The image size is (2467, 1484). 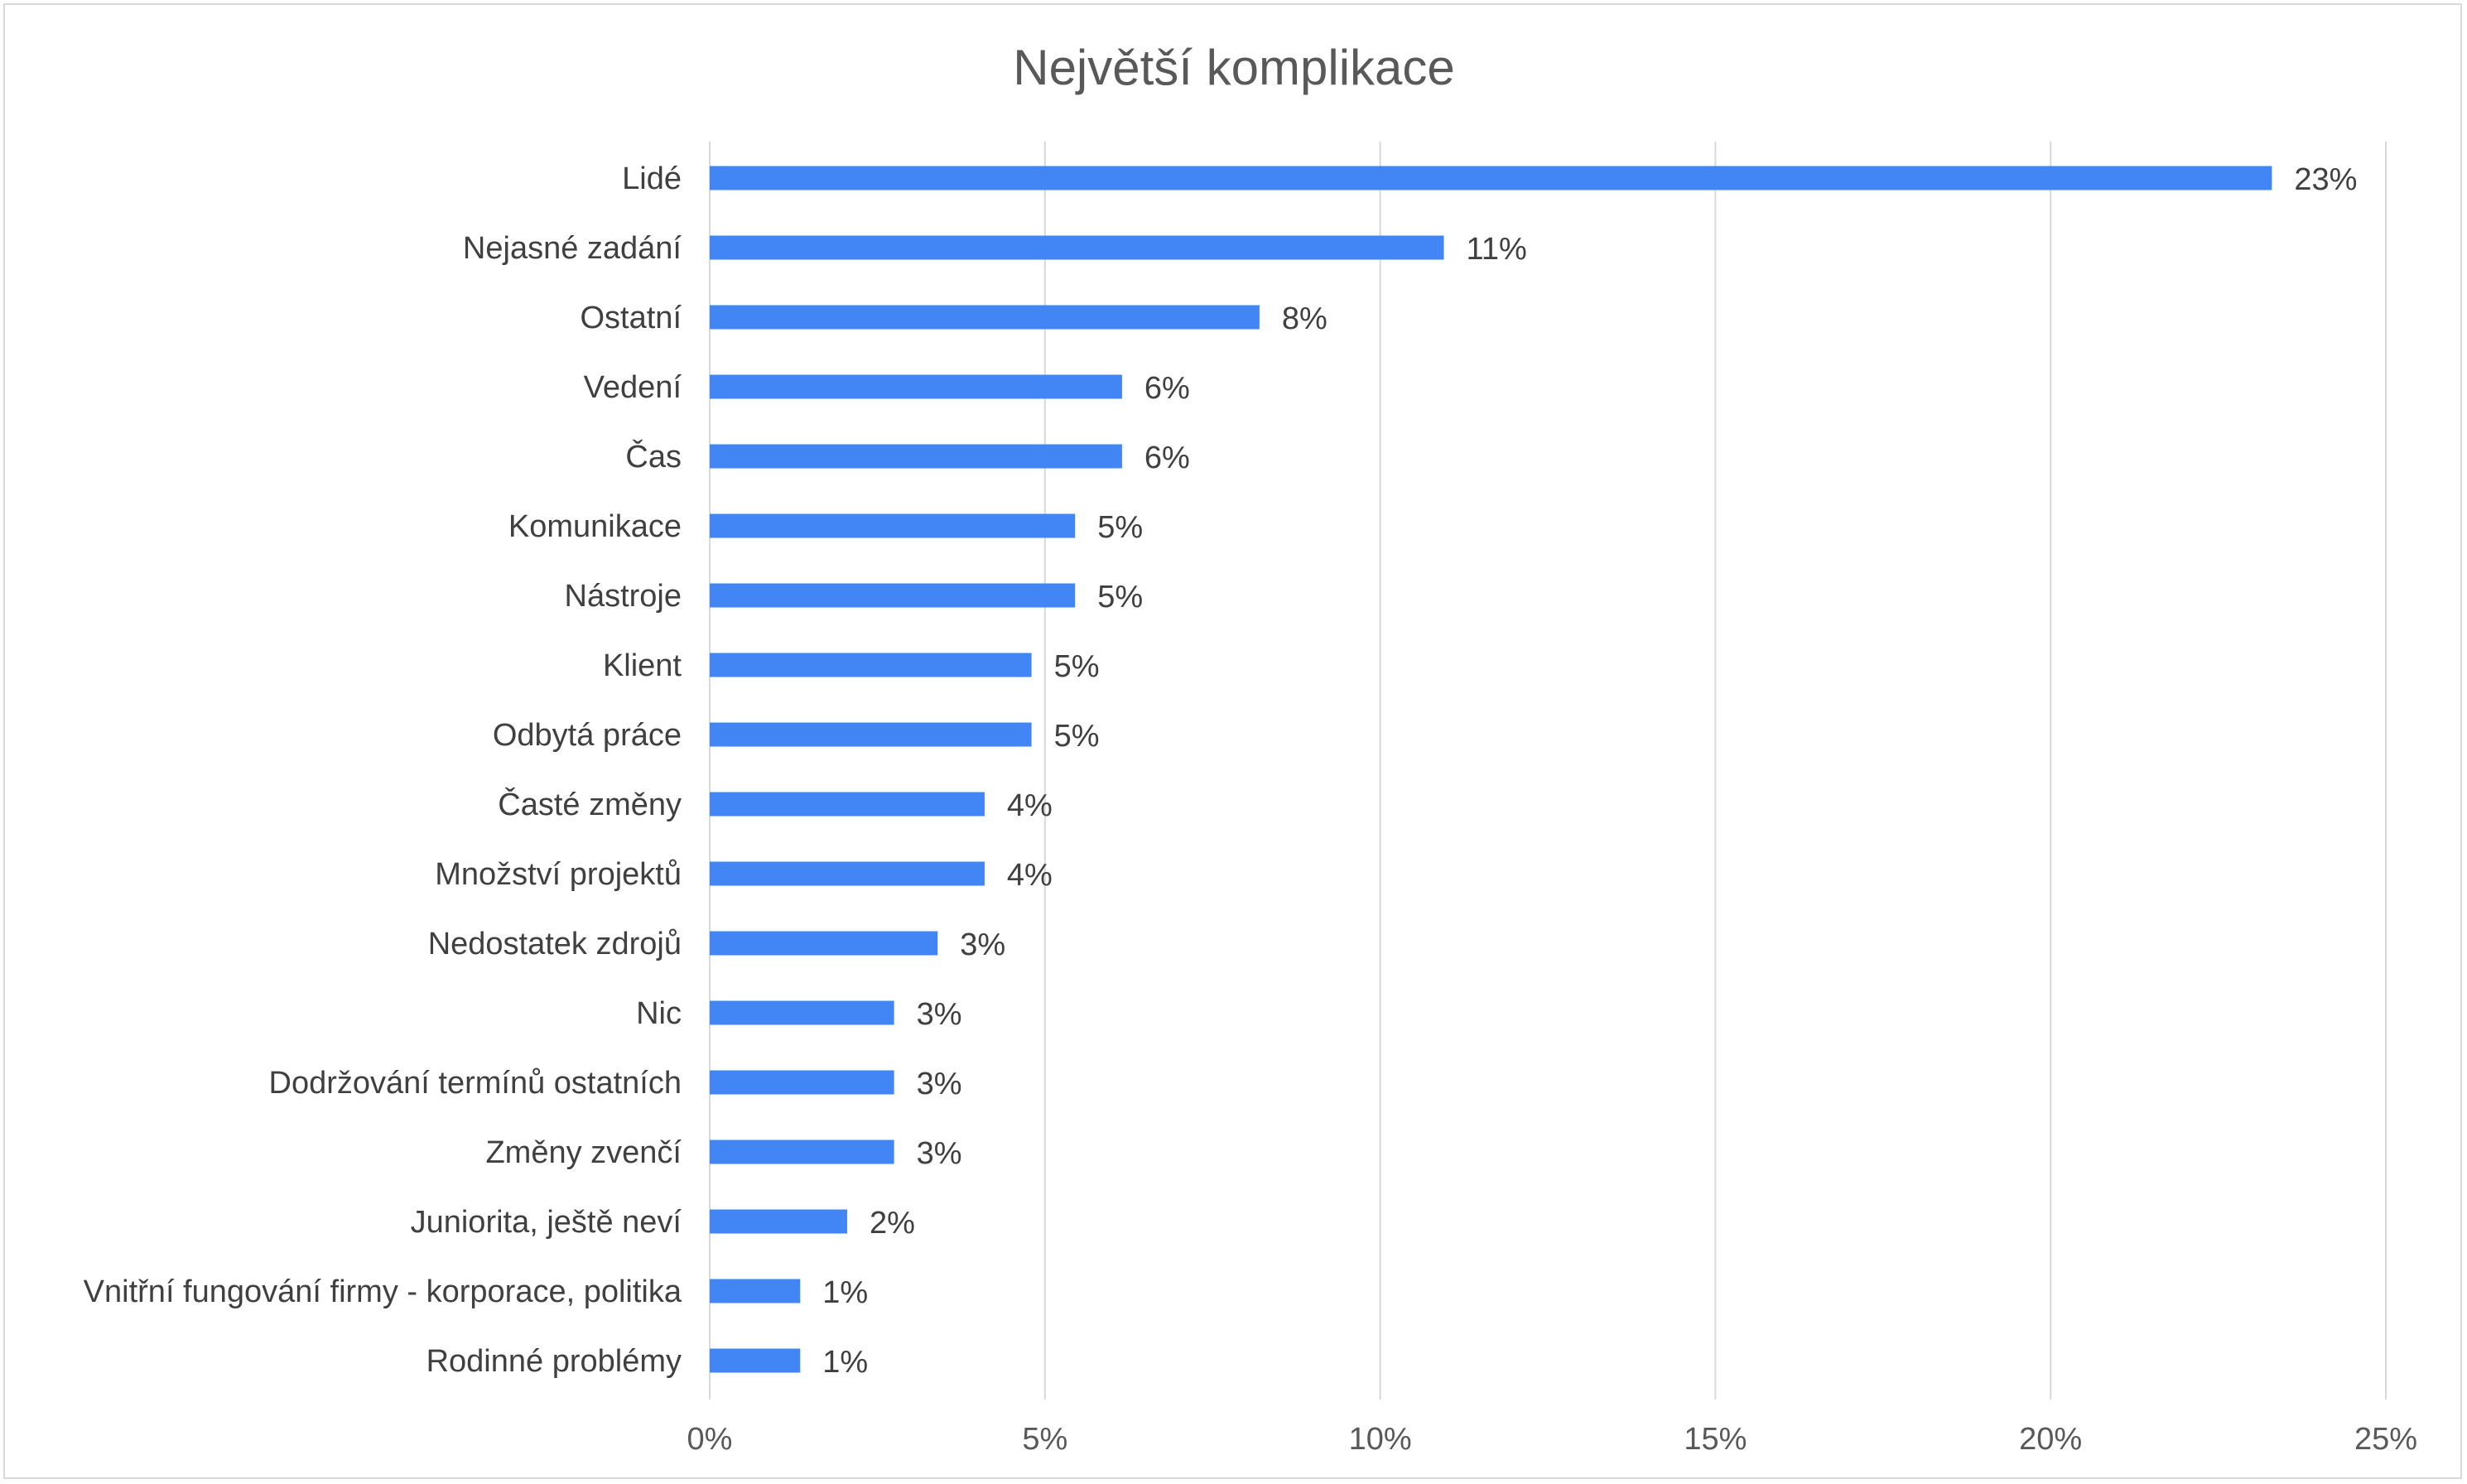 I want to click on category-label: Množství projektů, so click(x=558, y=874).